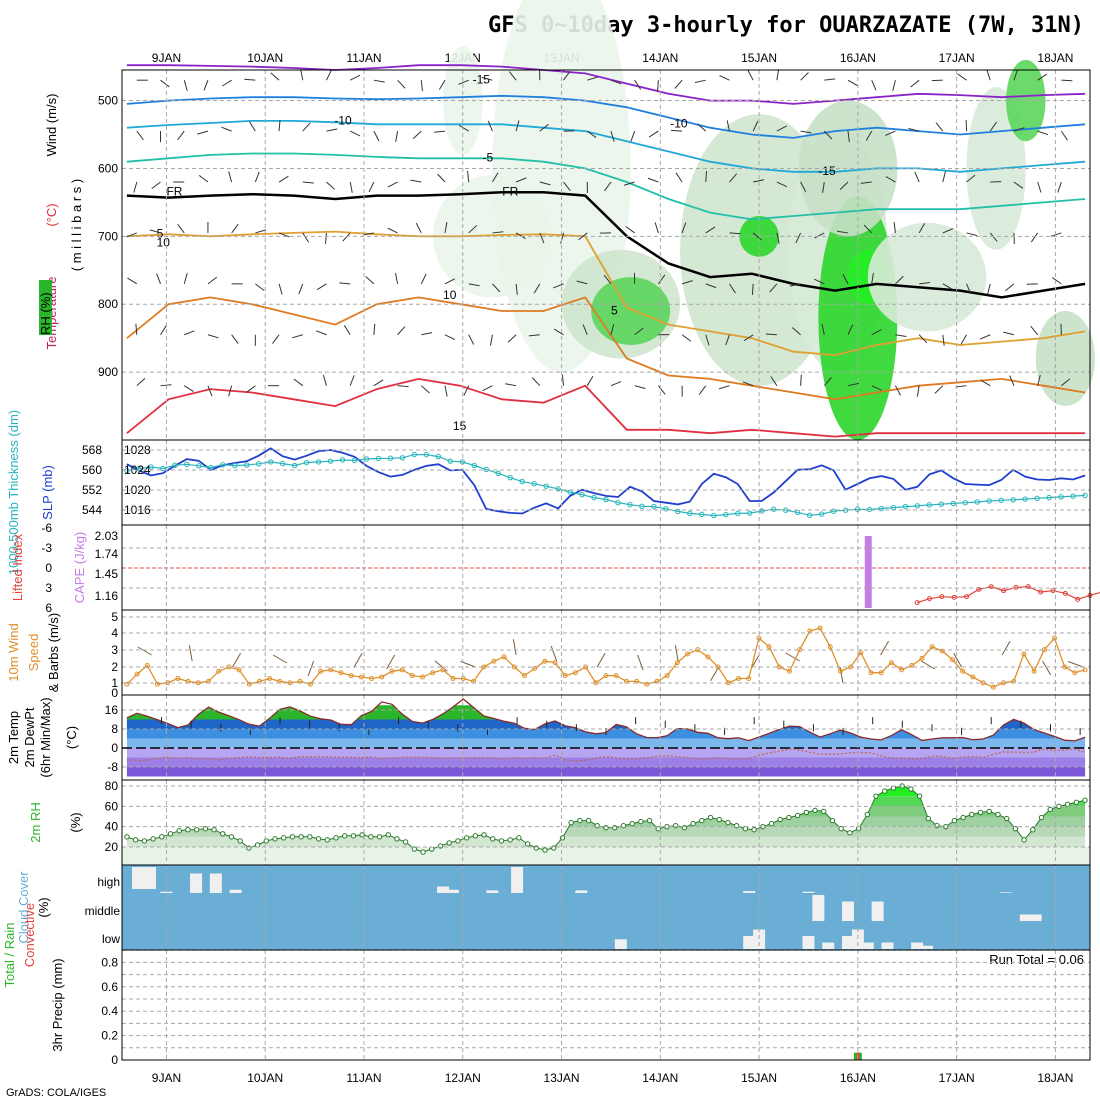  I want to click on ytick-cape: 2.03, so click(107, 536).